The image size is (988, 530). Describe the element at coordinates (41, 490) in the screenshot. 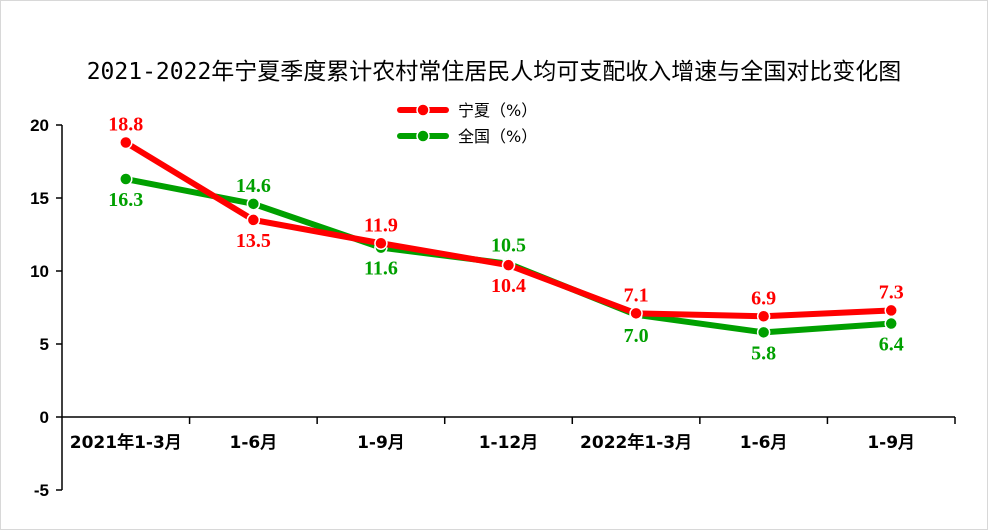

I see `y-tick-label: -5` at that location.